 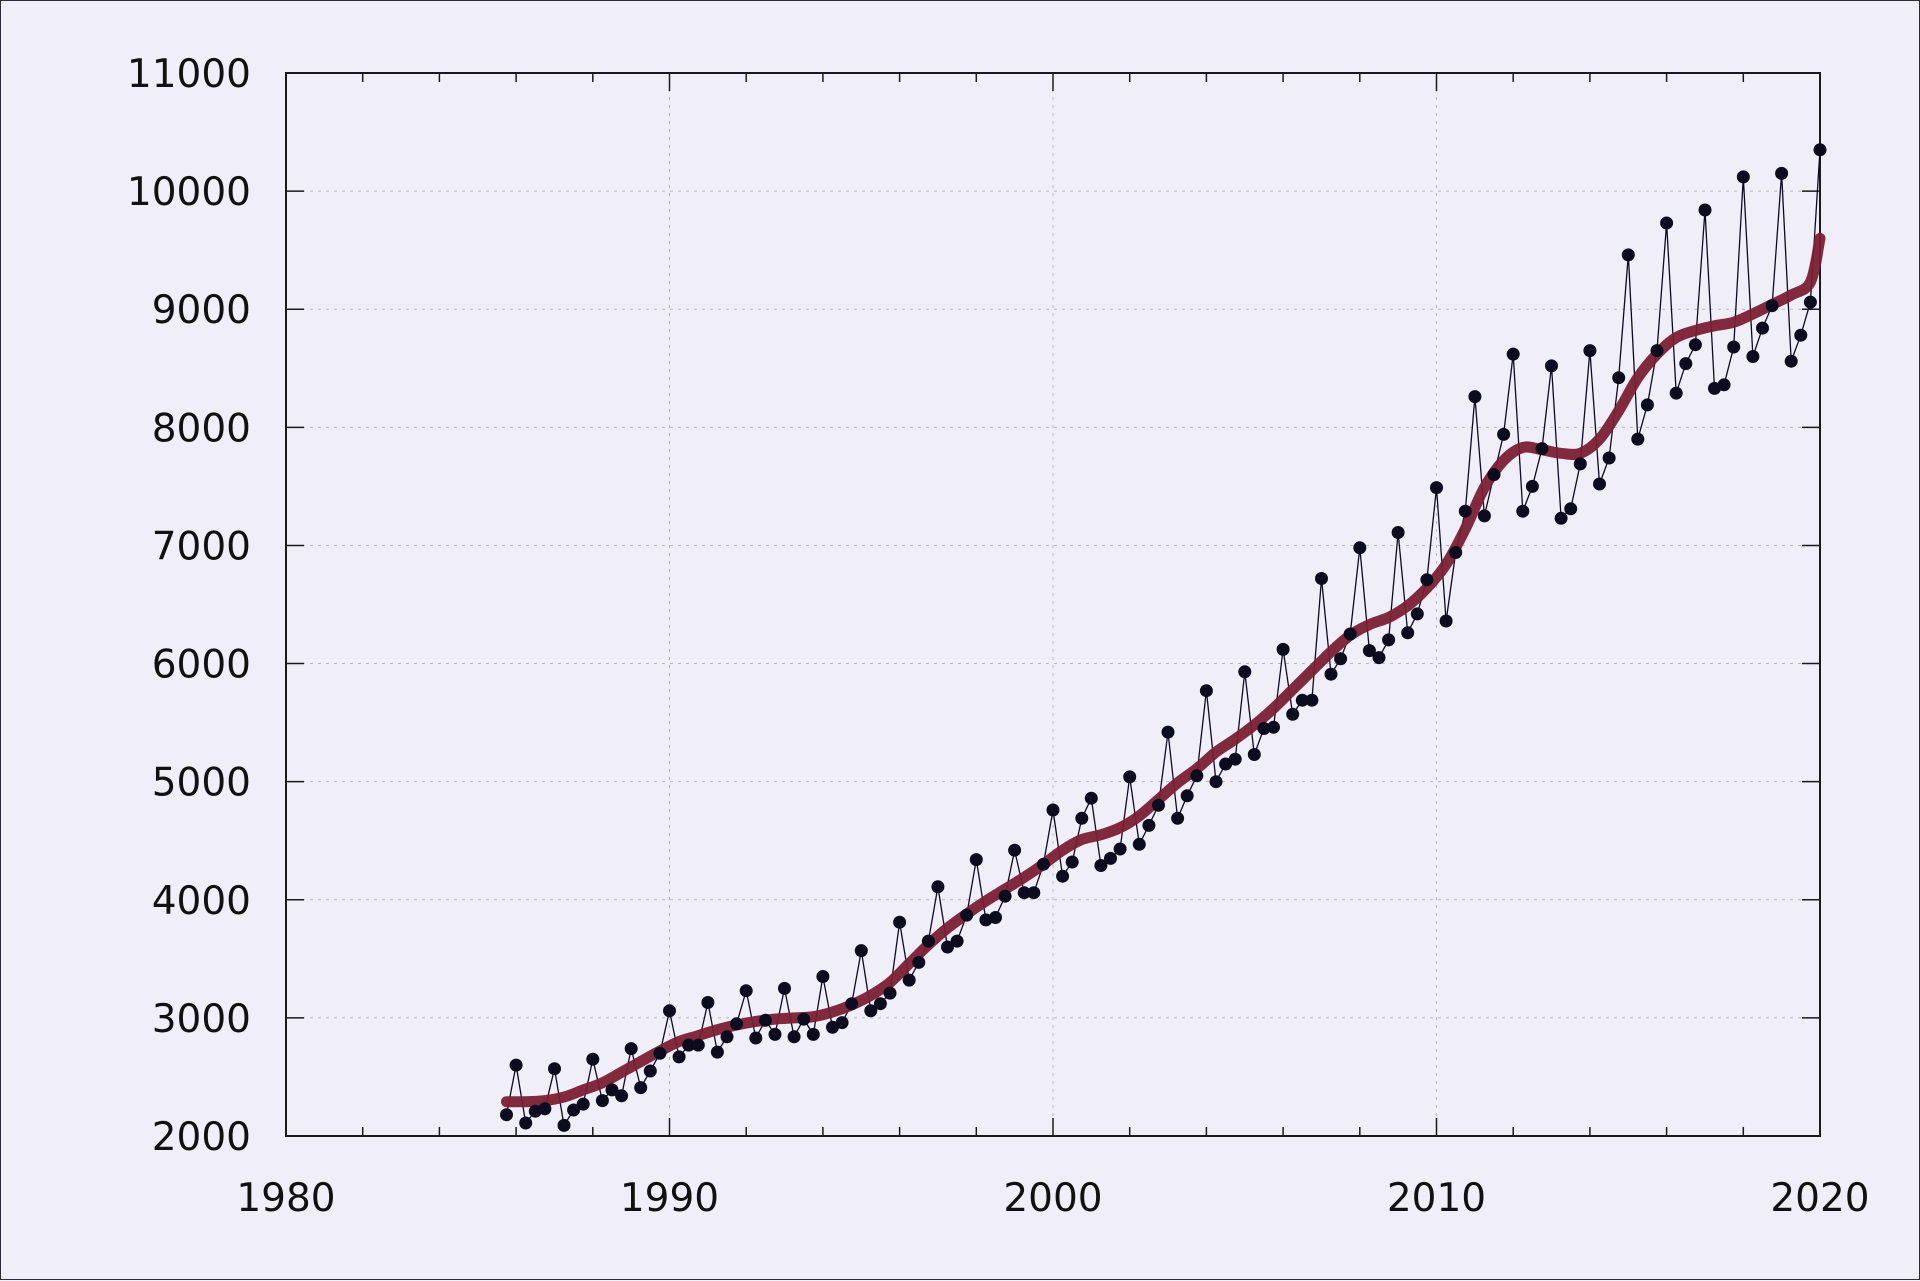 What do you see at coordinates (201, 665) in the screenshot?
I see `y-tick-label: 6000` at bounding box center [201, 665].